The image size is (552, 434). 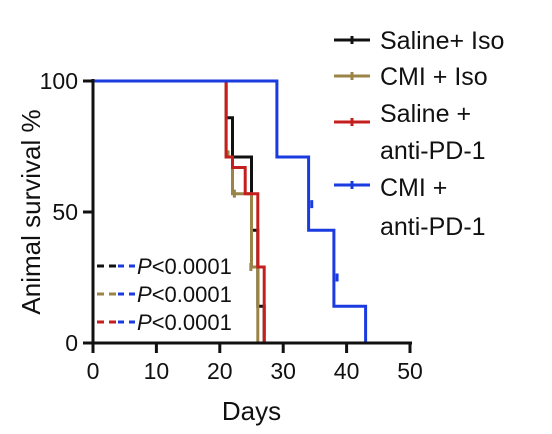 I want to click on legend-item: Saline + anti-PD-1, so click(x=410, y=132).